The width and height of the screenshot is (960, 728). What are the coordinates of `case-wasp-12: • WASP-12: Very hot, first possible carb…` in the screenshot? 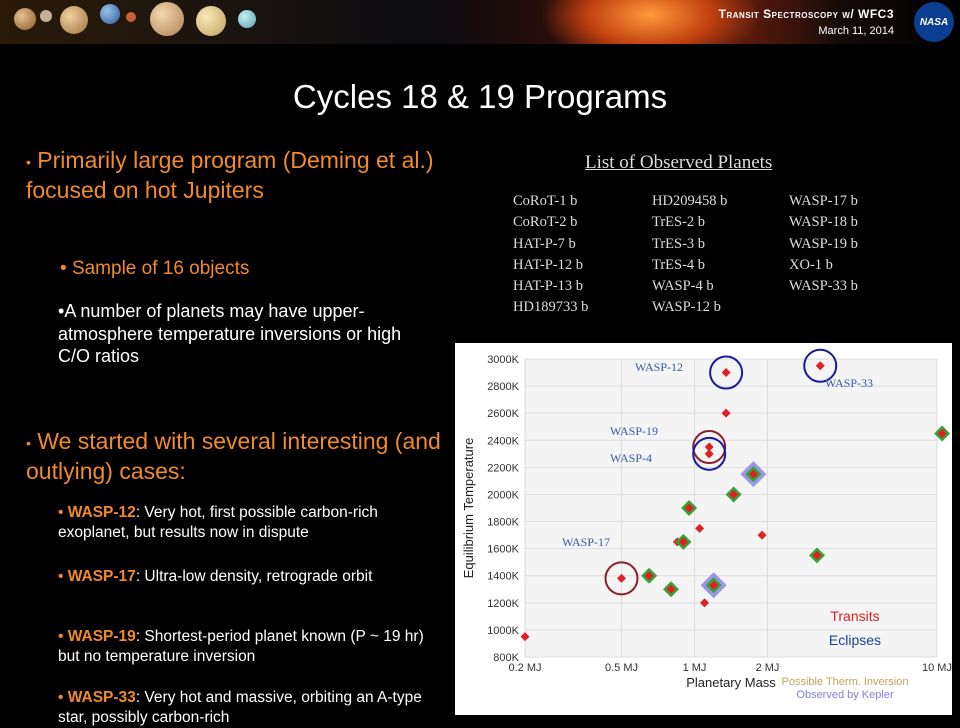 It's located at (253, 523).